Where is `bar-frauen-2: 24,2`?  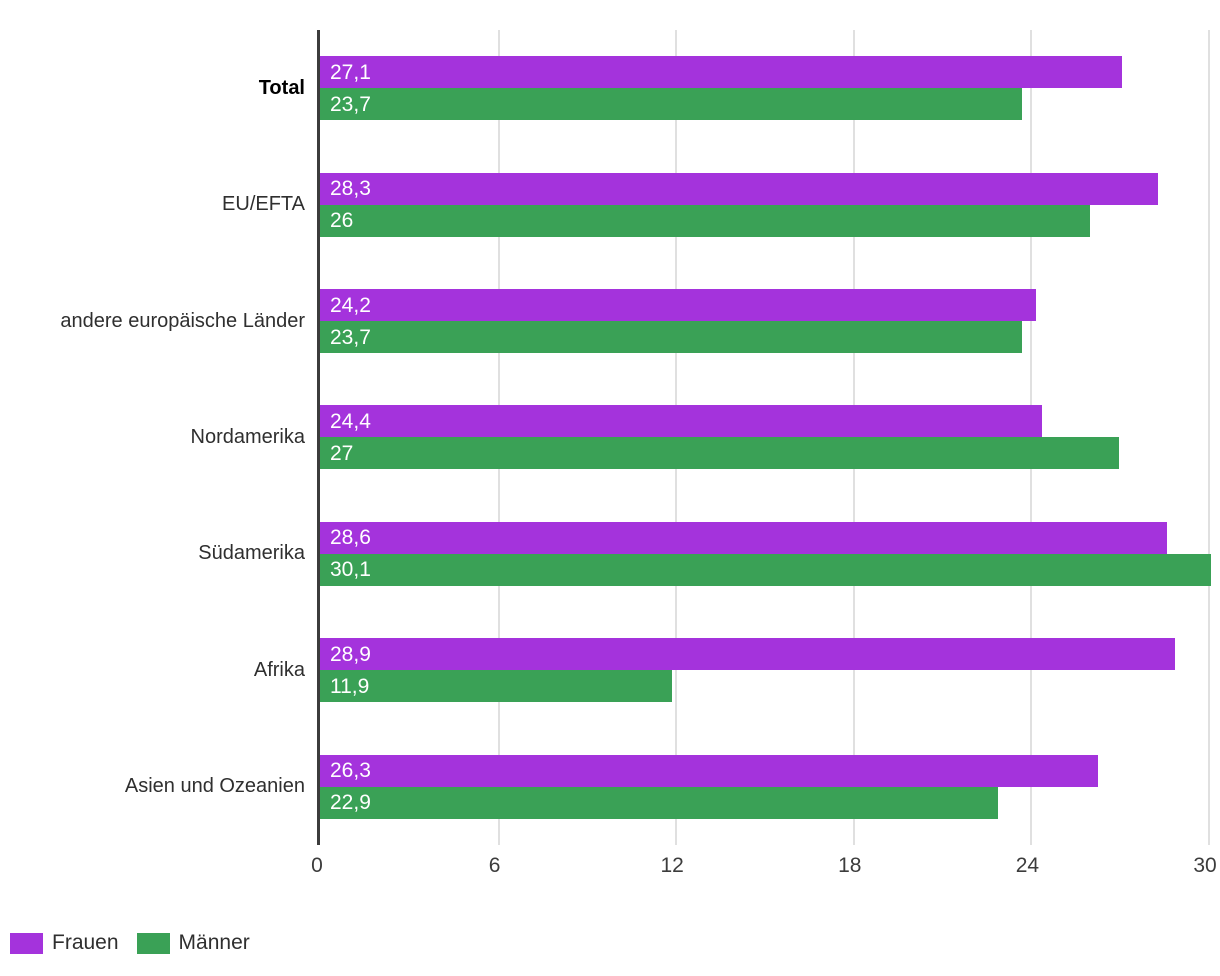 bar-frauen-2: 24,2 is located at coordinates (678, 305).